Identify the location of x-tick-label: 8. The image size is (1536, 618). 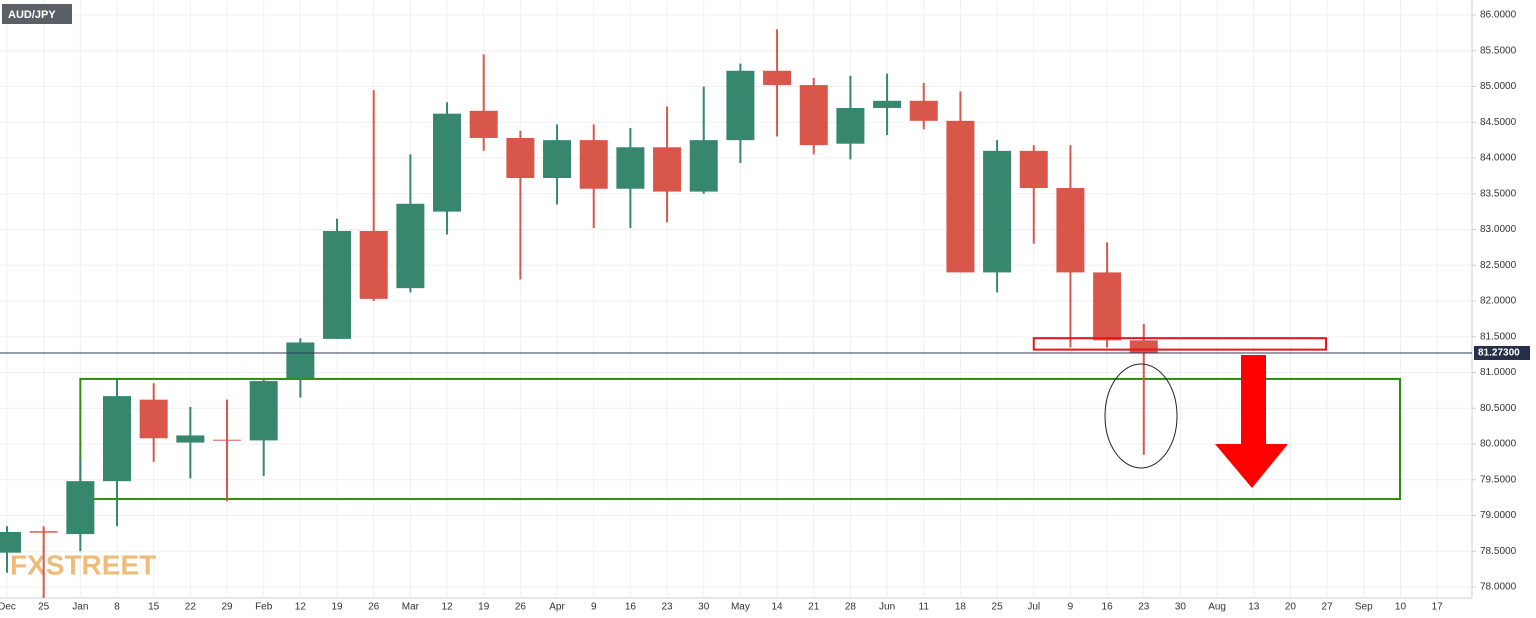
(117, 607).